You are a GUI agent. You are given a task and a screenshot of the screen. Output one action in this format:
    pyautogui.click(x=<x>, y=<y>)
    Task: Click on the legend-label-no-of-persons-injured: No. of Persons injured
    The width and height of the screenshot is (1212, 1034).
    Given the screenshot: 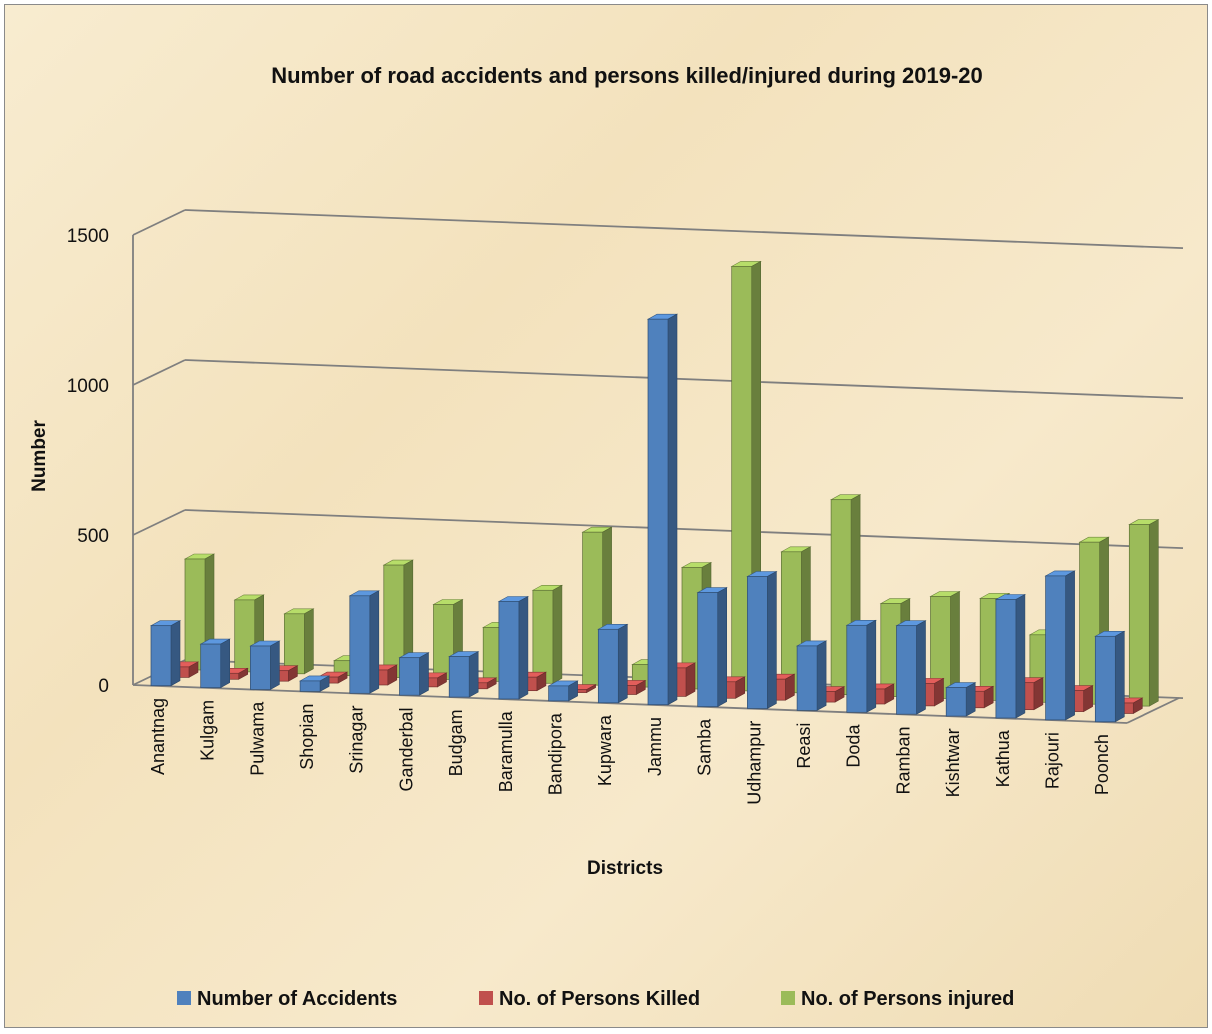 What is the action you would take?
    pyautogui.click(x=907, y=999)
    